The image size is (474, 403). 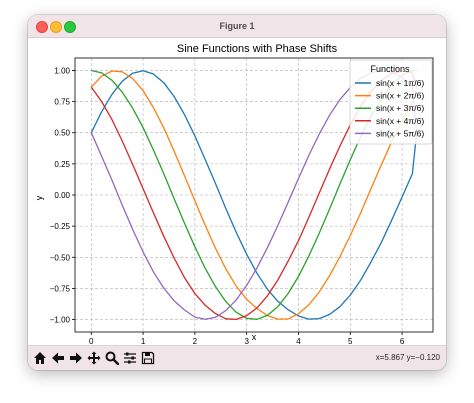 What do you see at coordinates (400, 108) in the screenshot?
I see `legend-label: sin(x + 3π/6)` at bounding box center [400, 108].